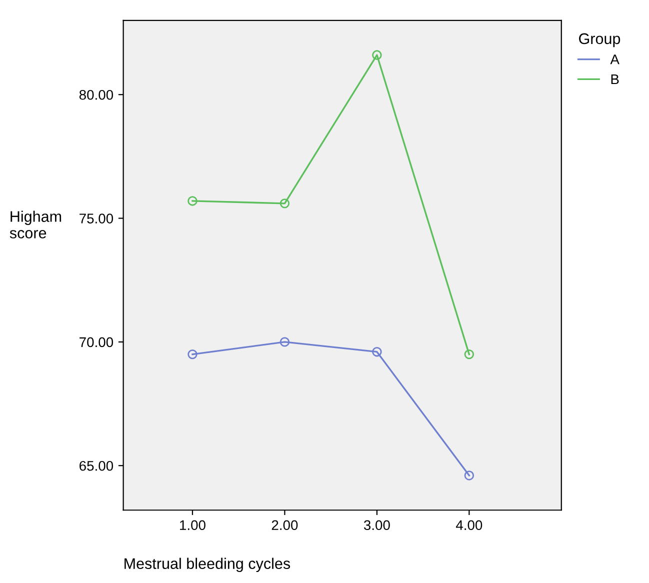  What do you see at coordinates (599, 40) in the screenshot?
I see `legend-title: Group` at bounding box center [599, 40].